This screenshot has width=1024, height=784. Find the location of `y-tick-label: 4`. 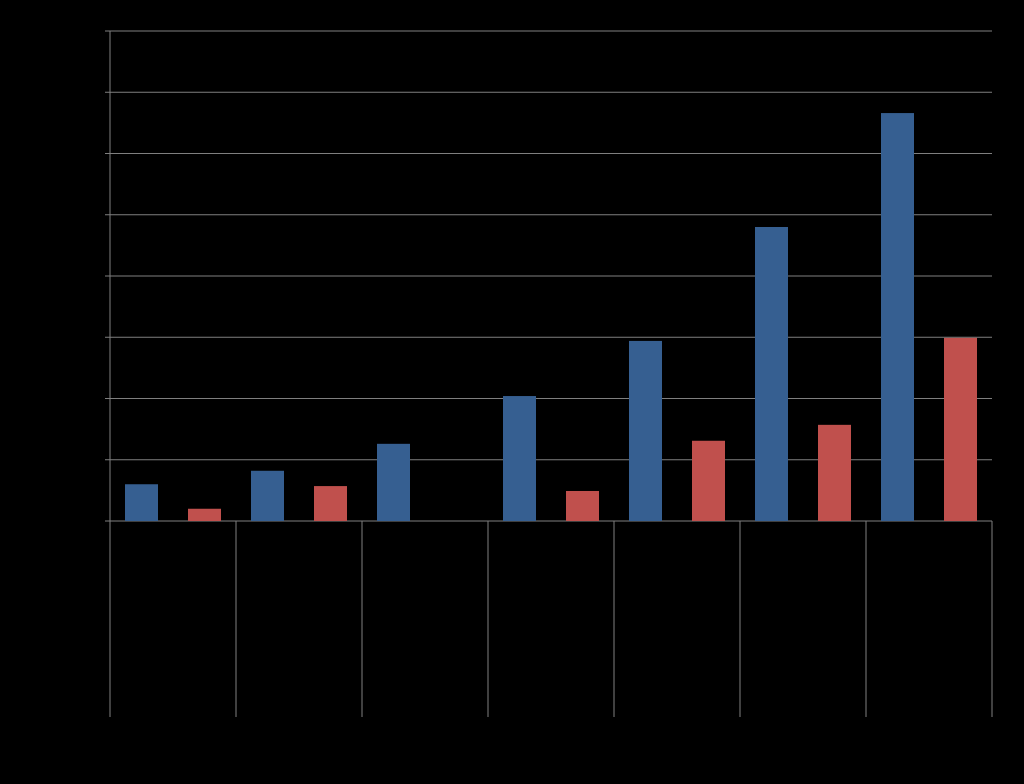

y-tick-label: 4 is located at coordinates (96, 275).